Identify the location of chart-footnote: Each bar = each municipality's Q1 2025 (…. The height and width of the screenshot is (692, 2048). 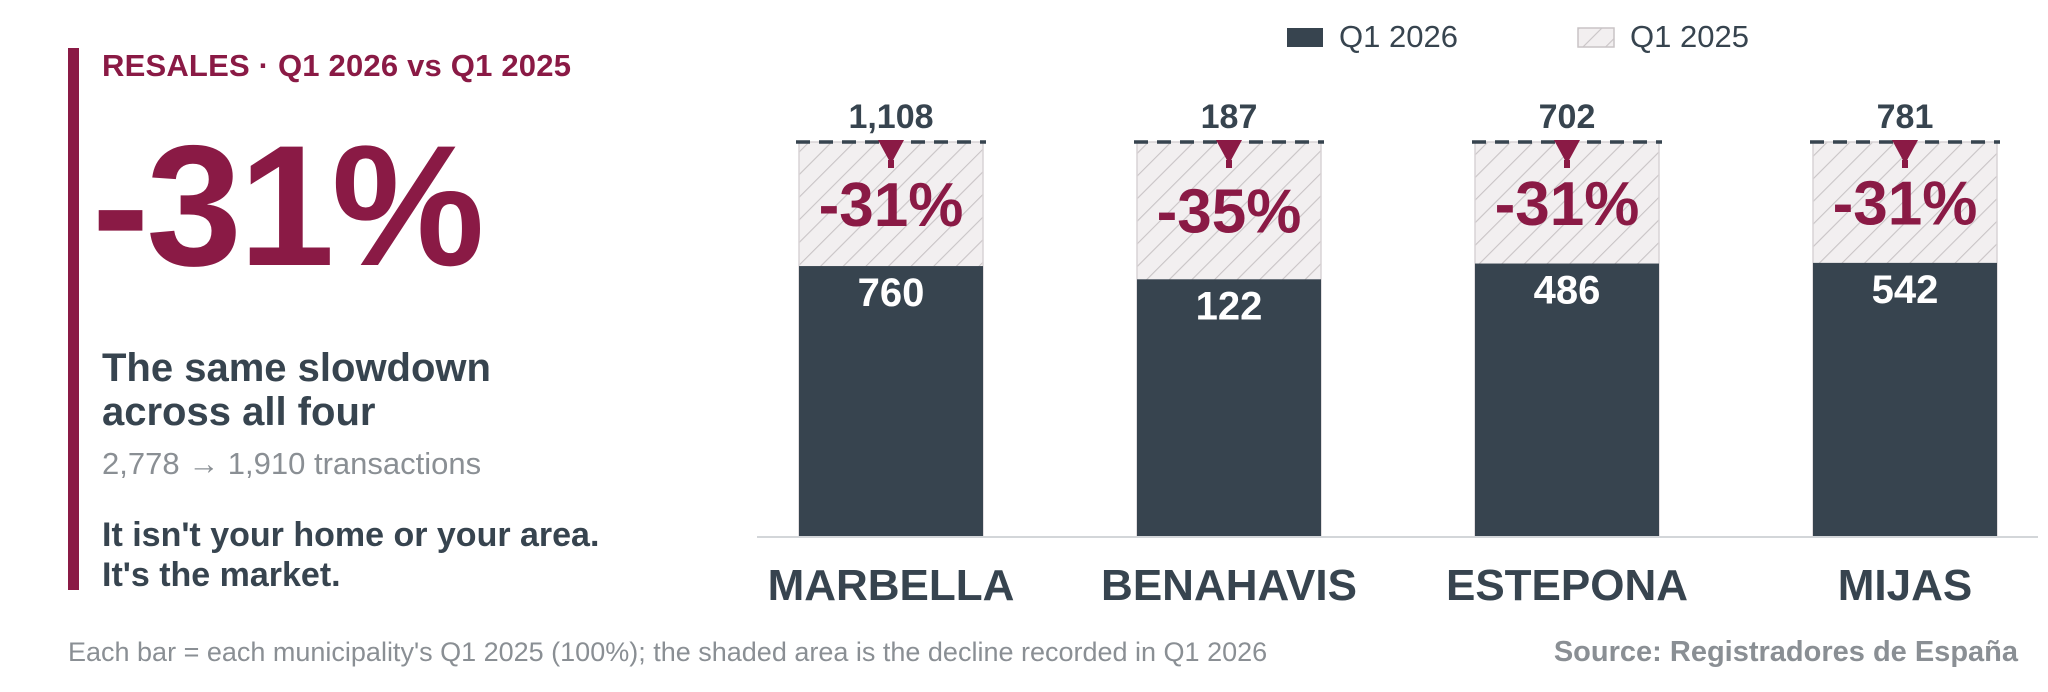
(668, 652).